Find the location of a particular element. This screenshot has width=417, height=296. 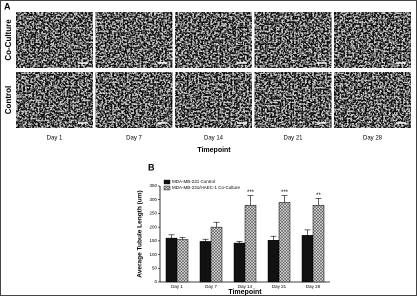

y-tick-label: 150 is located at coordinates (153, 240).